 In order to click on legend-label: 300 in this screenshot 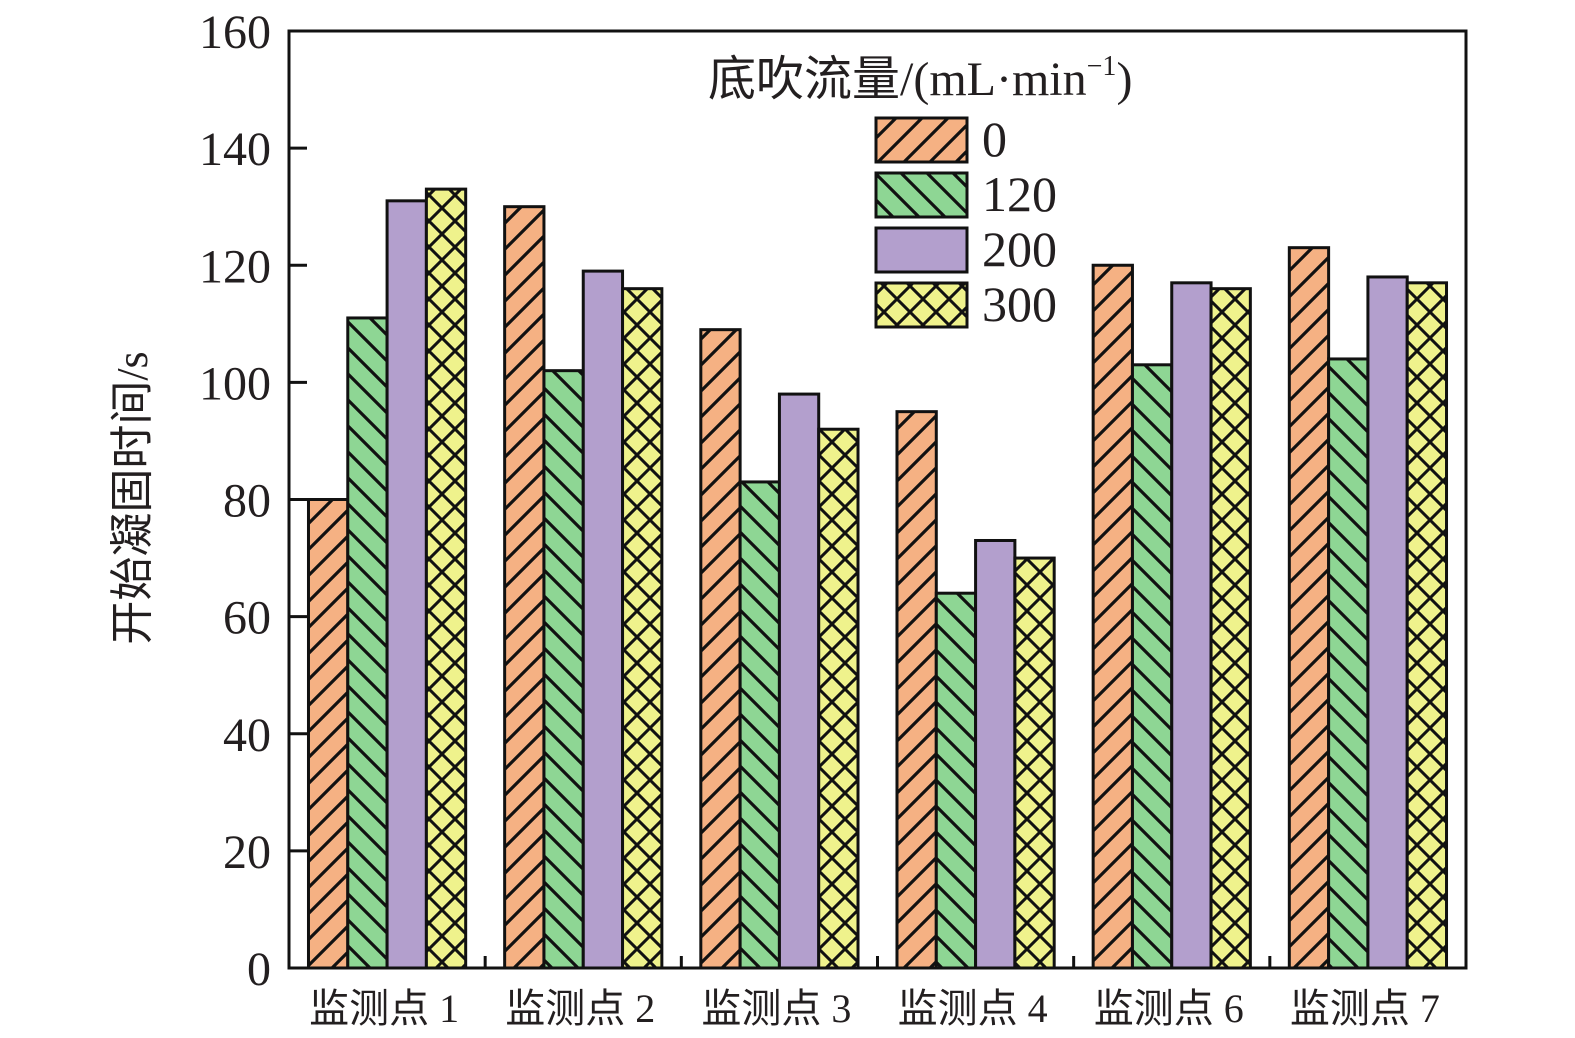, I will do `click(1019, 304)`.